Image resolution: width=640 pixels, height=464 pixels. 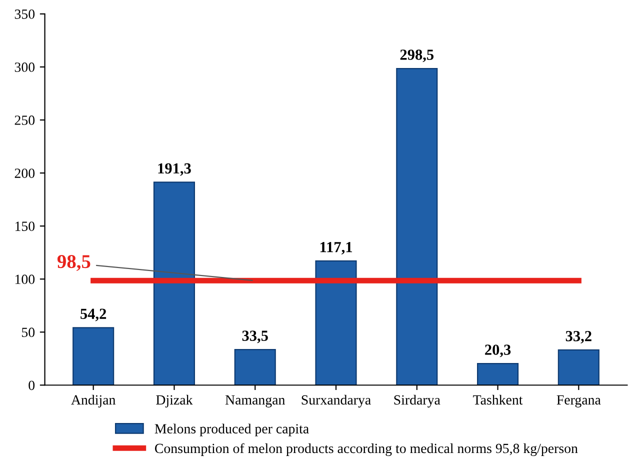 What do you see at coordinates (25, 226) in the screenshot?
I see `y-tick-label: 150` at bounding box center [25, 226].